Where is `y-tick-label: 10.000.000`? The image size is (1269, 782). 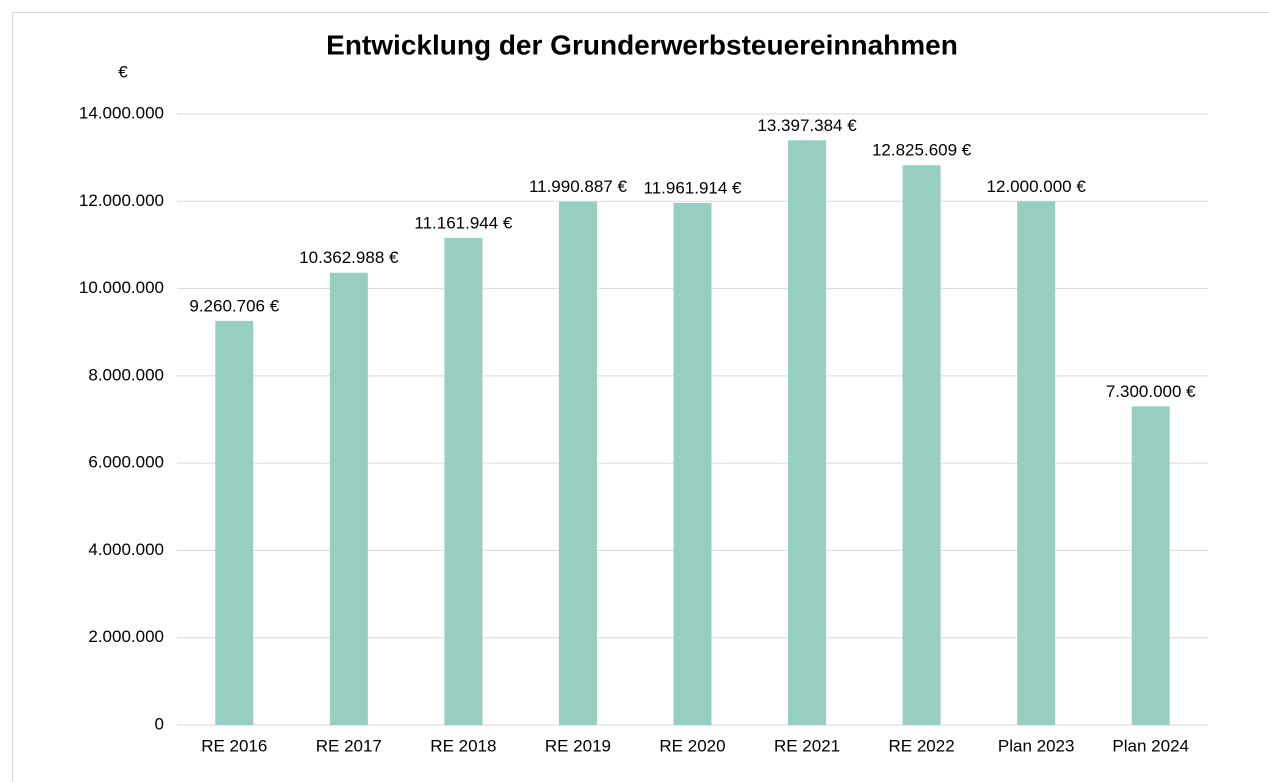
y-tick-label: 10.000.000 is located at coordinates (121, 287).